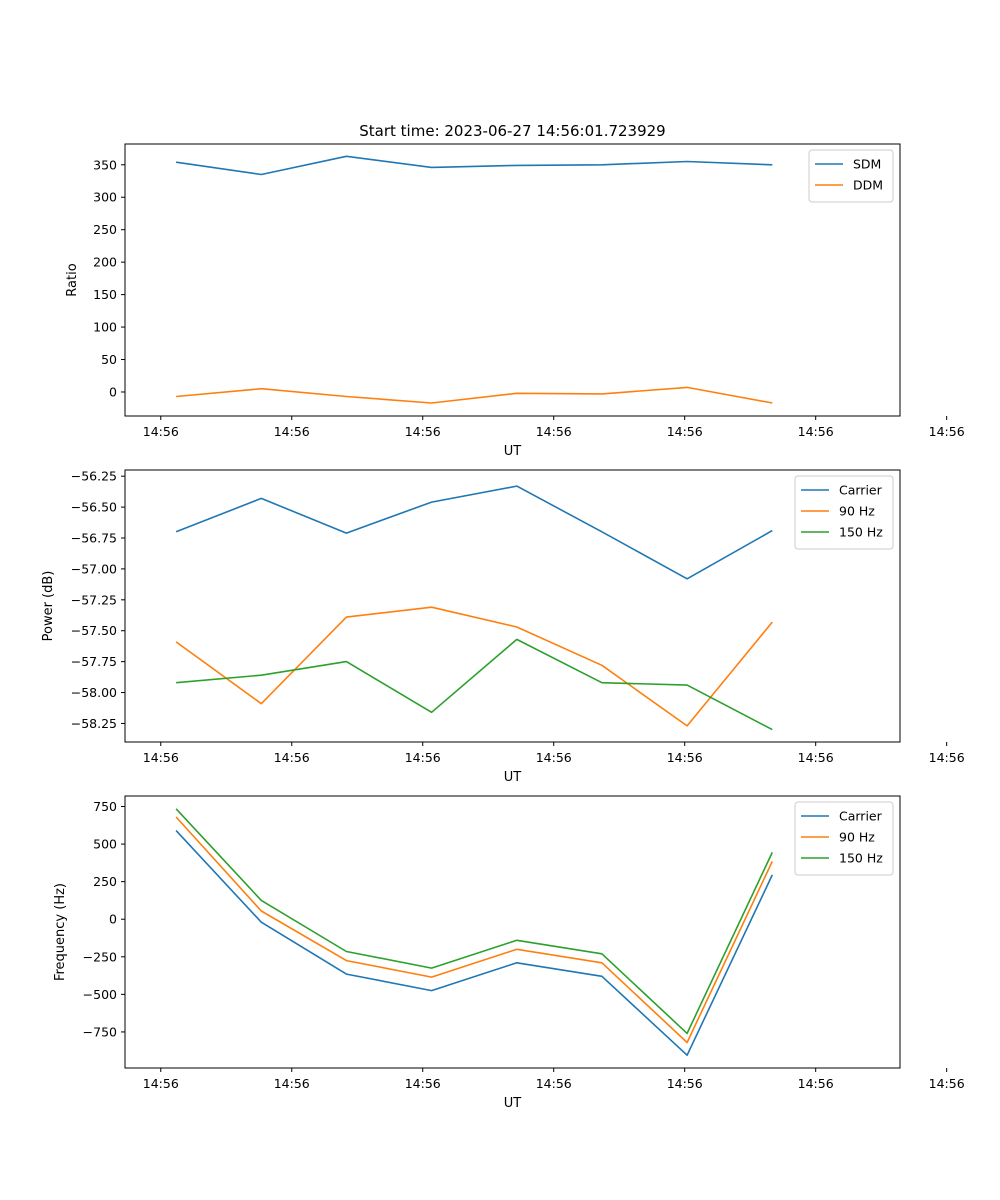 The width and height of the screenshot is (1000, 1200). I want to click on y-tick-label: 100, so click(105, 327).